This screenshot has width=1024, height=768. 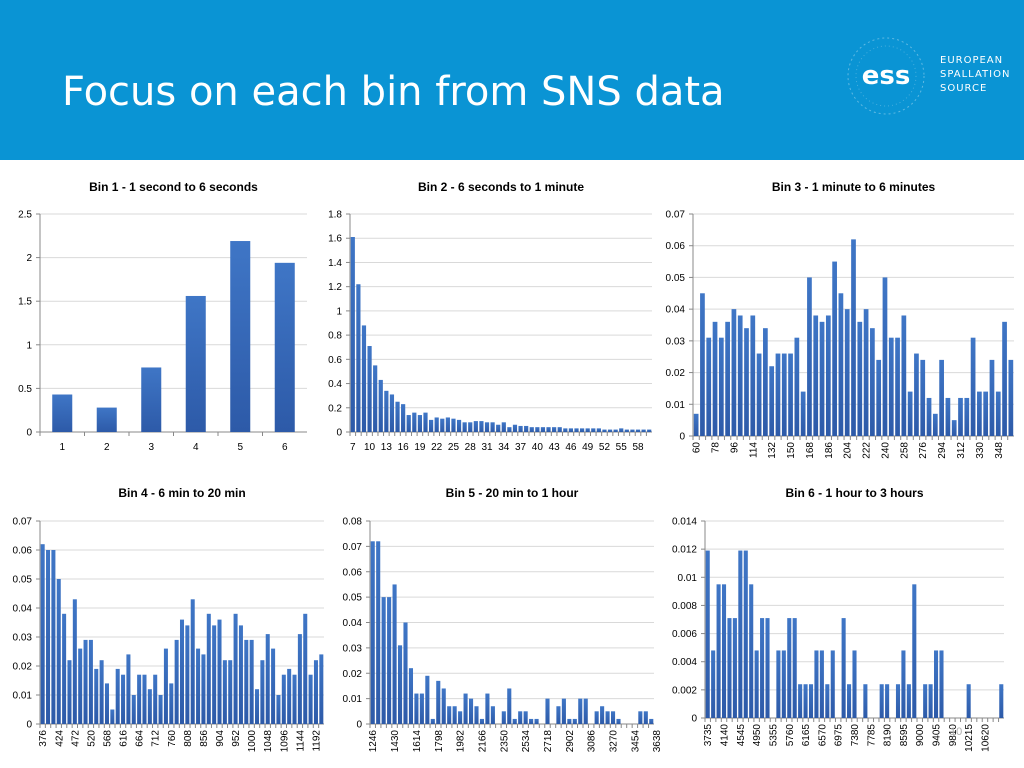 What do you see at coordinates (25, 389) in the screenshot?
I see `y-tick-label: 0.5` at bounding box center [25, 389].